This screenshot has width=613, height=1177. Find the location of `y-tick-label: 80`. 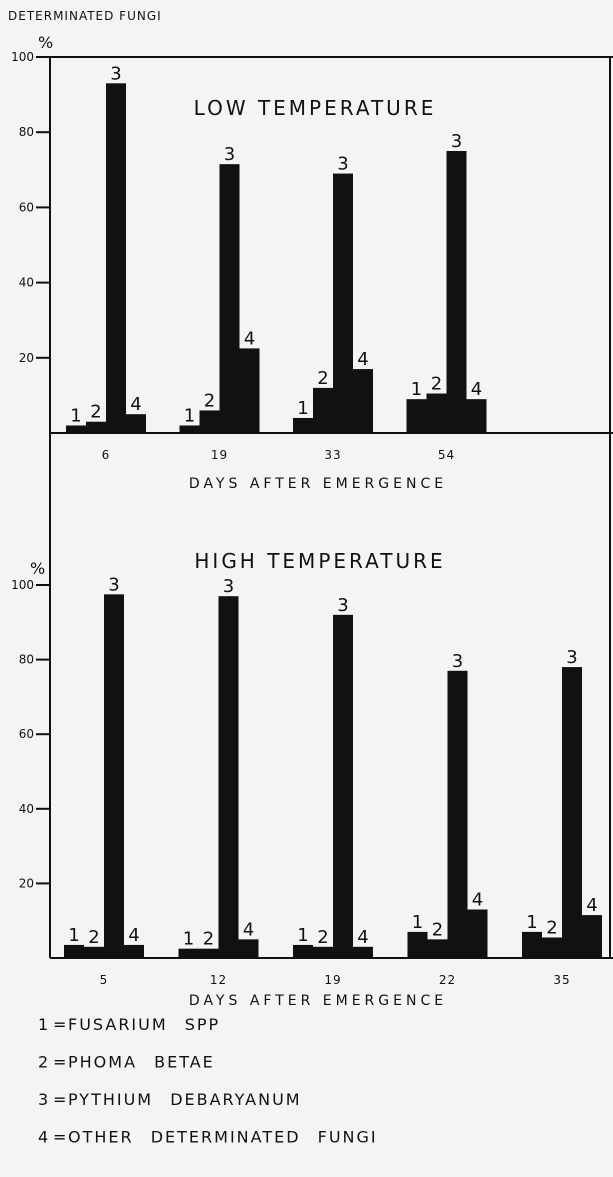

y-tick-label: 80 is located at coordinates (26, 132).